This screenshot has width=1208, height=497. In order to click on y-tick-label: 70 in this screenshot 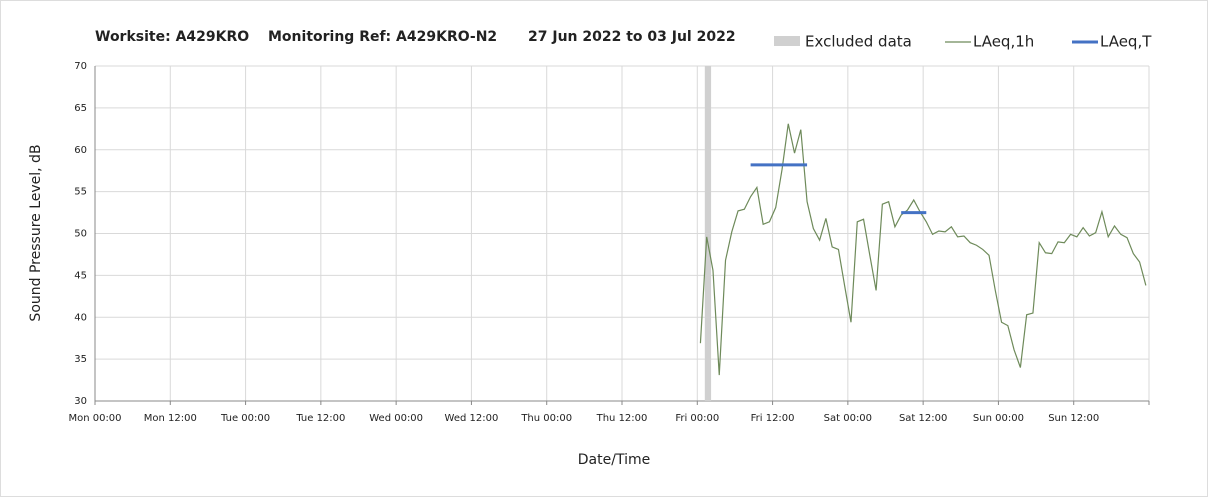, I will do `click(80, 66)`.